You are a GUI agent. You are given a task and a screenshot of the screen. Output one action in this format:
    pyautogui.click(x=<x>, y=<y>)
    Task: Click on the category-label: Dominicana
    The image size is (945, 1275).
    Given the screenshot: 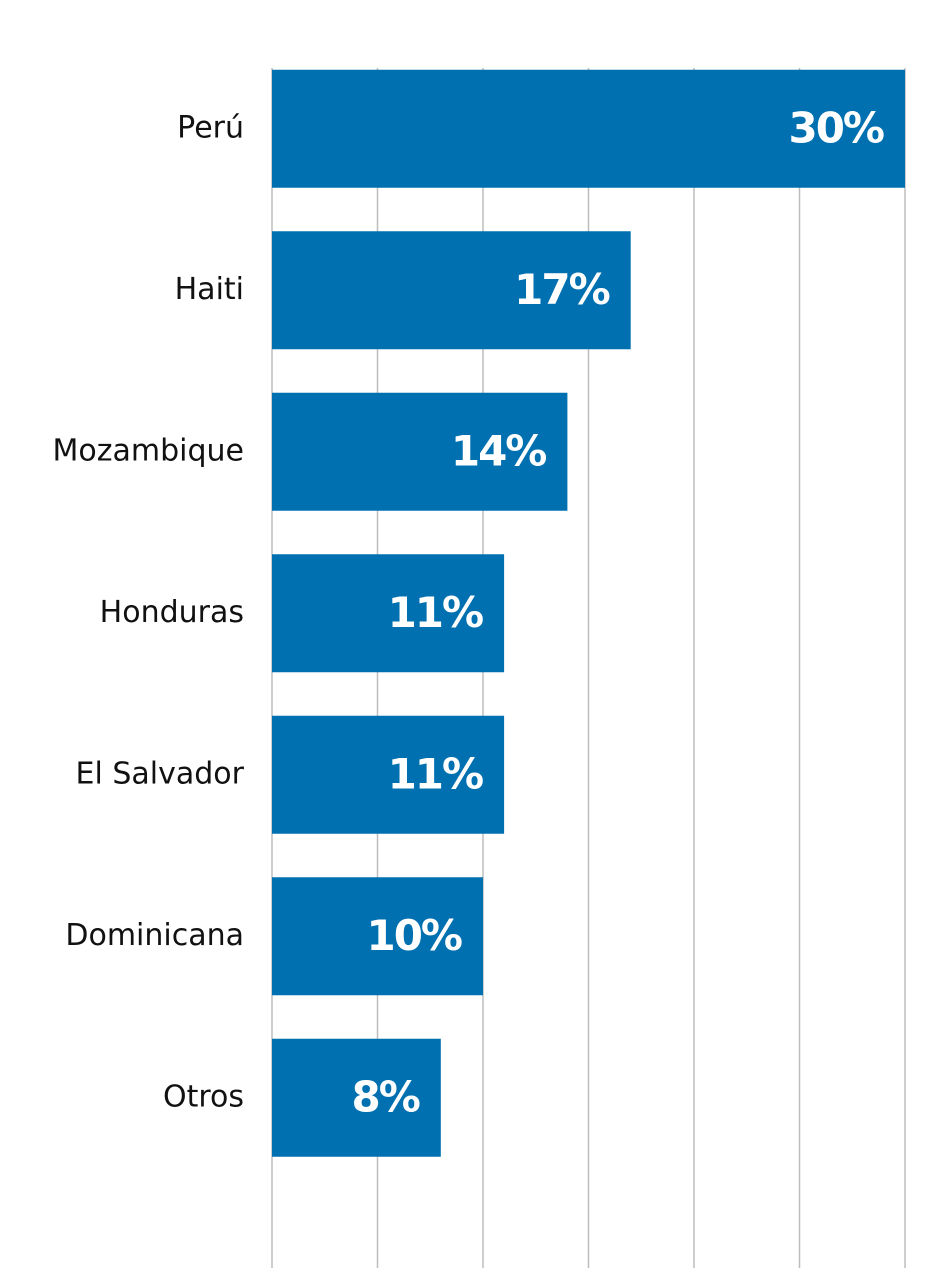 What is the action you would take?
    pyautogui.click(x=154, y=935)
    